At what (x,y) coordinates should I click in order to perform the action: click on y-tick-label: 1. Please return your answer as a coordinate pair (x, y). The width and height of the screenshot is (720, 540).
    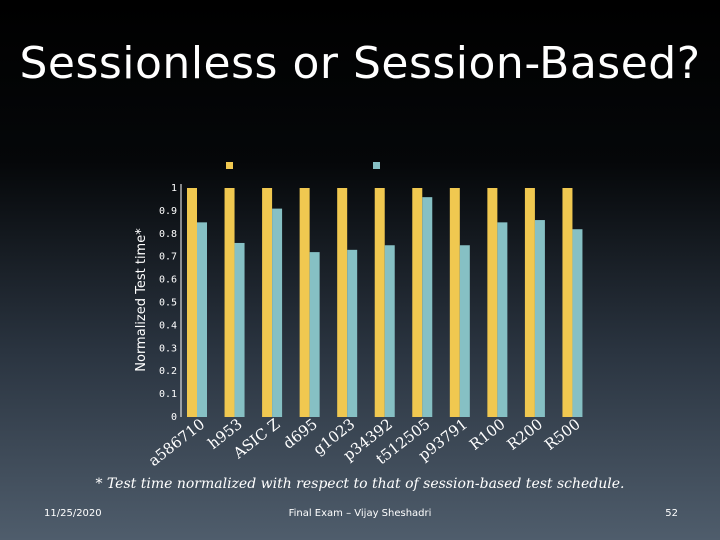
    Looking at the image, I should click on (174, 188).